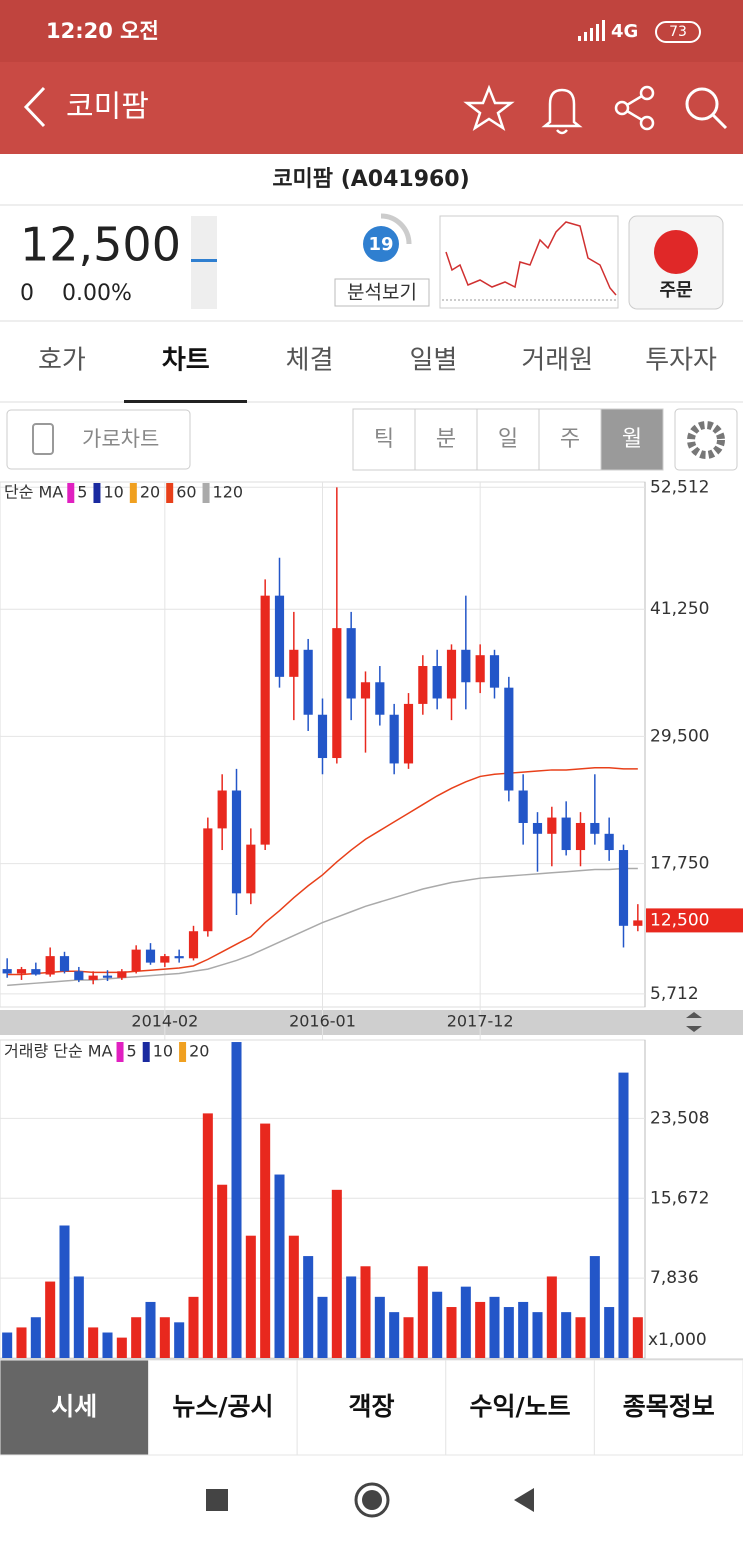  Describe the element at coordinates (679, 736) in the screenshot. I see `y-tick-label: 29,500` at that location.